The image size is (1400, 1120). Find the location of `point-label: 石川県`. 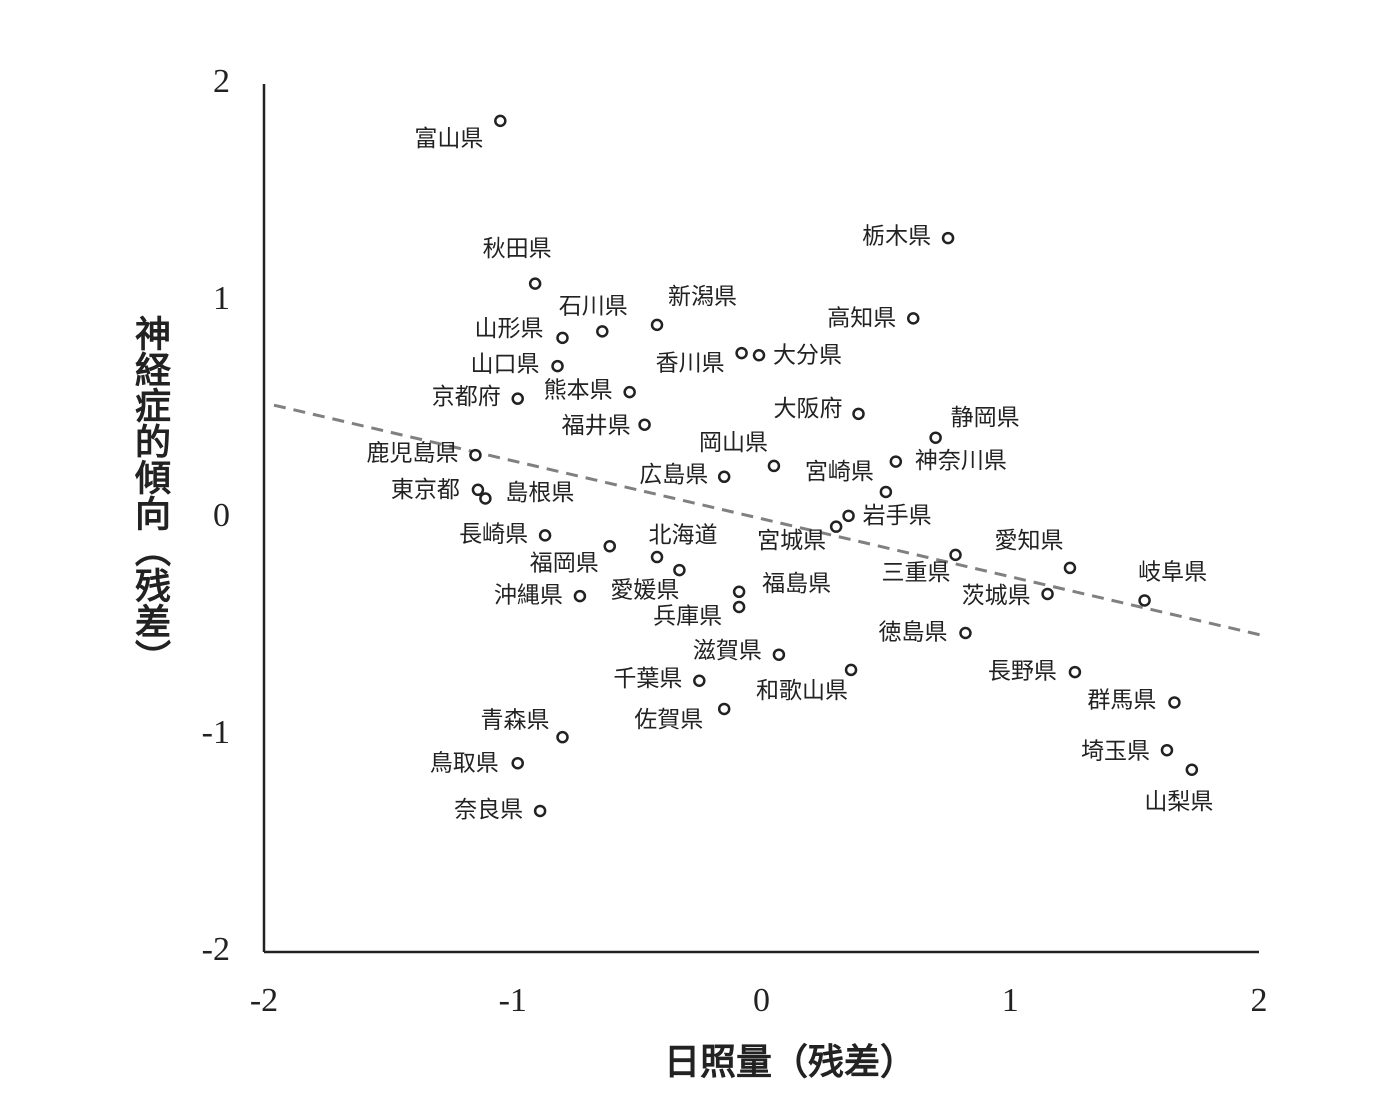

point-label: 石川県 is located at coordinates (593, 306).